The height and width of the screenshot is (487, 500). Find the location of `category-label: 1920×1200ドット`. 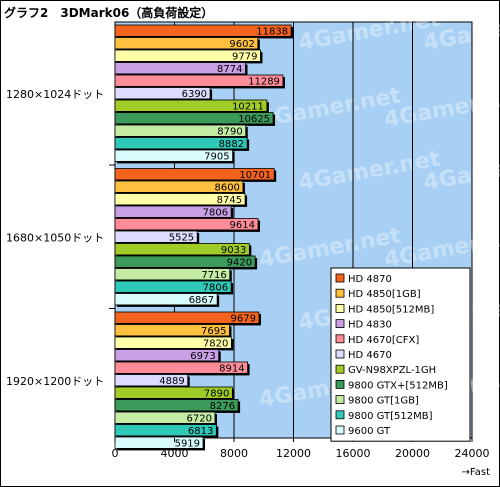

category-label: 1920×1200ドット is located at coordinates (55, 381).